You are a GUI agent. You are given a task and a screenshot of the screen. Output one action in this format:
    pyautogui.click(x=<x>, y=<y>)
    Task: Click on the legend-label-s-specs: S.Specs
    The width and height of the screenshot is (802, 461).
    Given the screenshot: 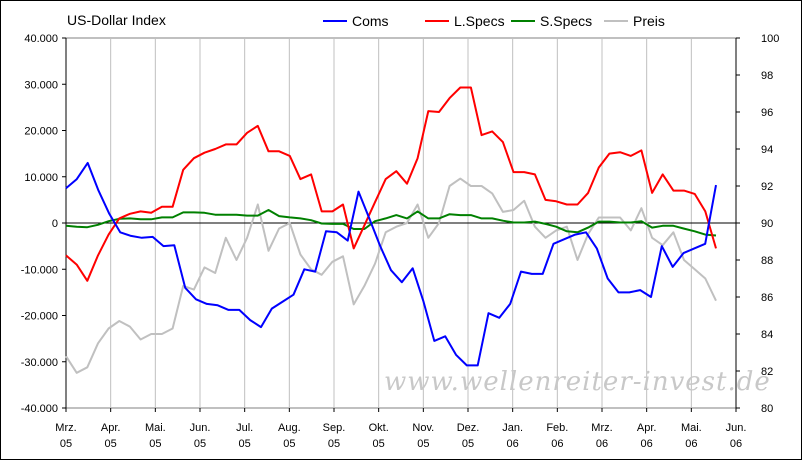 What is the action you would take?
    pyautogui.click(x=566, y=21)
    